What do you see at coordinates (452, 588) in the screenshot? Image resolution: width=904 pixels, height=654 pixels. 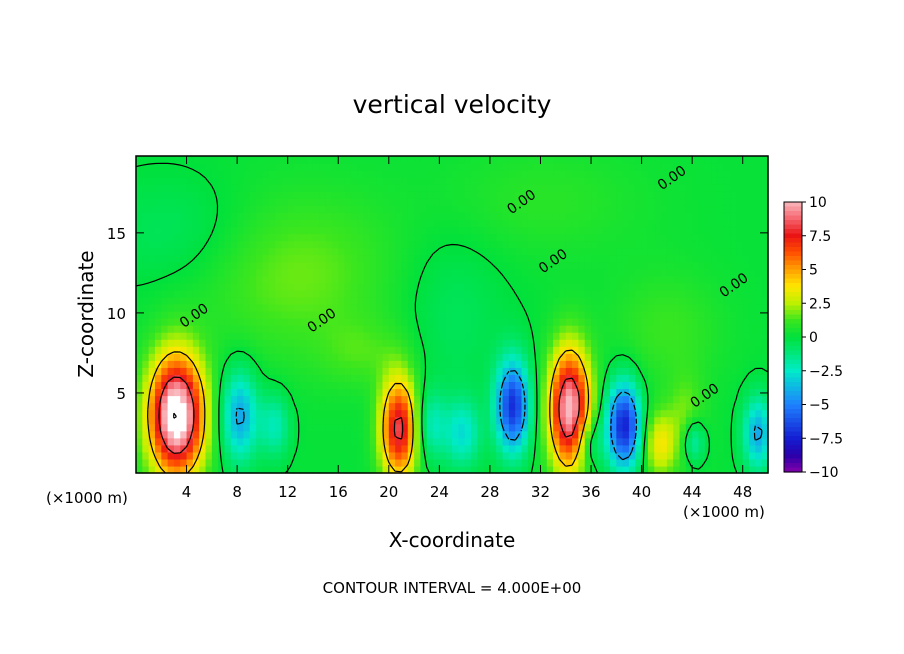 I see `contour-interval-note: CONTOUR INTERVAL = 4.000E+00` at bounding box center [452, 588].